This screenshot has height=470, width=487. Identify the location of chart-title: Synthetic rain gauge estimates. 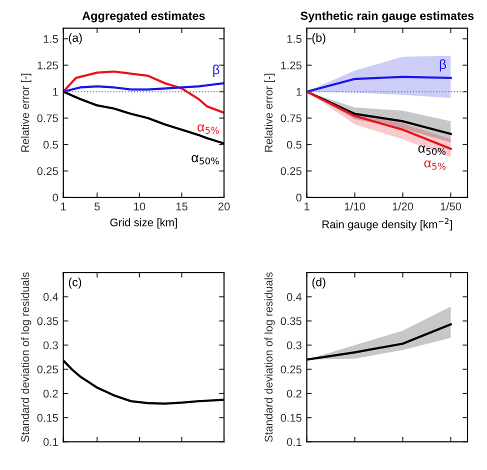
(387, 16).